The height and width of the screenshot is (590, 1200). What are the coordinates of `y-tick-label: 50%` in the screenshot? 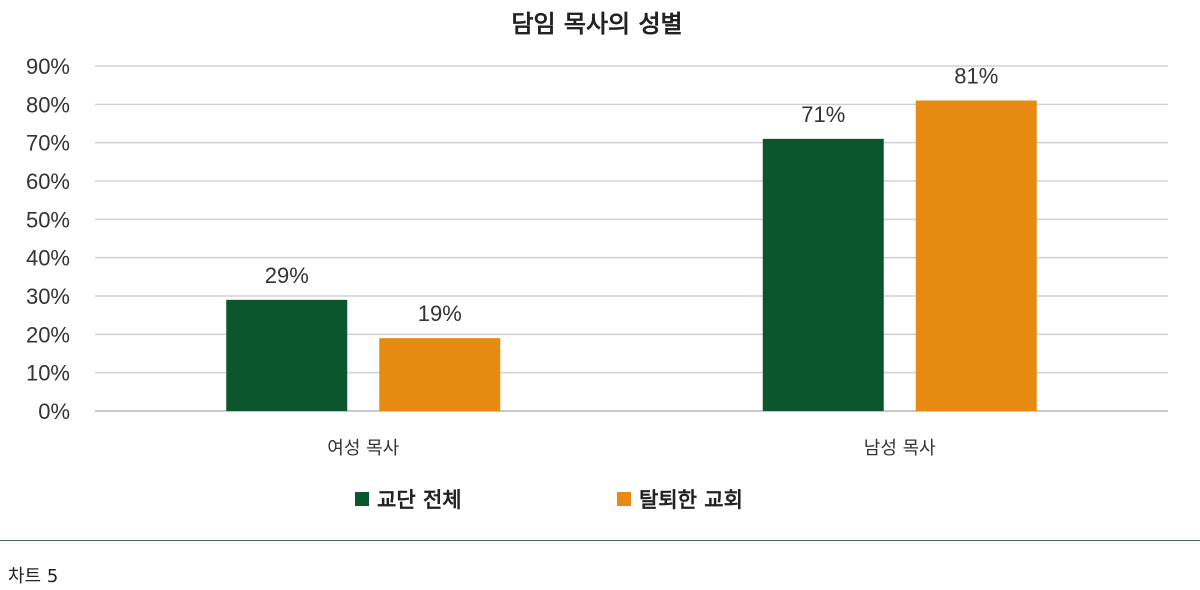 It's located at (48, 219).